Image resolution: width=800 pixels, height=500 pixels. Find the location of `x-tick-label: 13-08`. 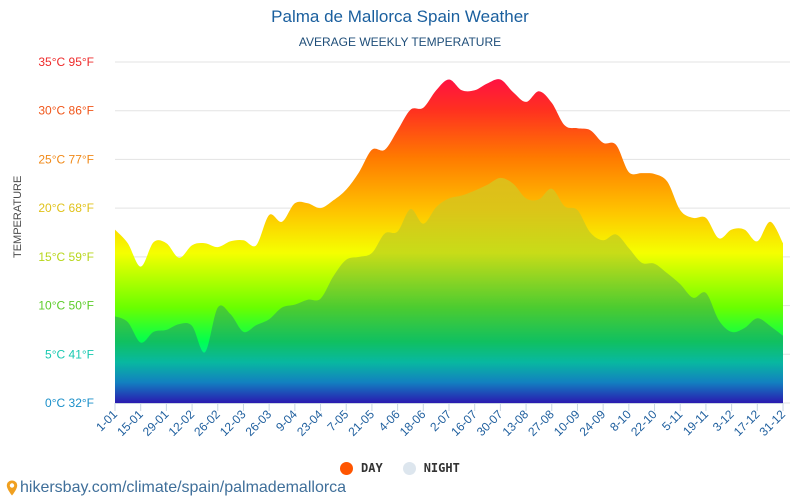

x-tick-label: 13-08 is located at coordinates (516, 423).